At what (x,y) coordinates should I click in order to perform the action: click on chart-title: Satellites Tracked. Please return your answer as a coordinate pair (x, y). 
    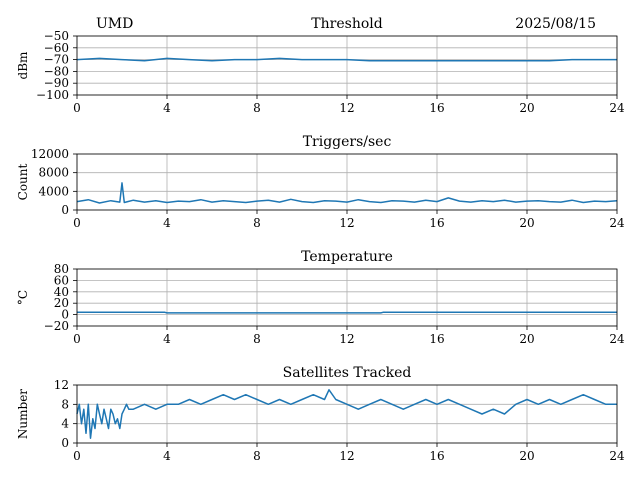
    Looking at the image, I should click on (347, 373).